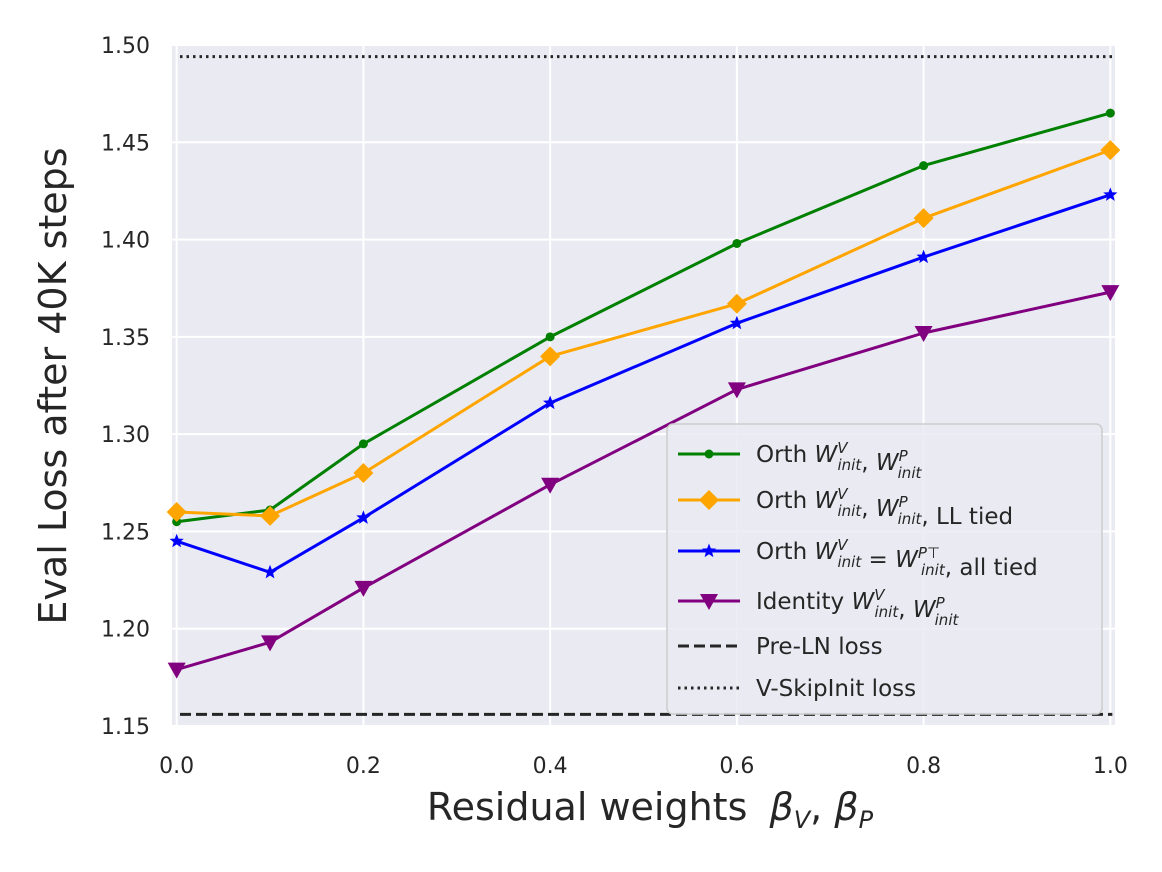 Image resolution: width=1162 pixels, height=872 pixels. Describe the element at coordinates (125, 727) in the screenshot. I see `y-tick-label: 1.15` at that location.